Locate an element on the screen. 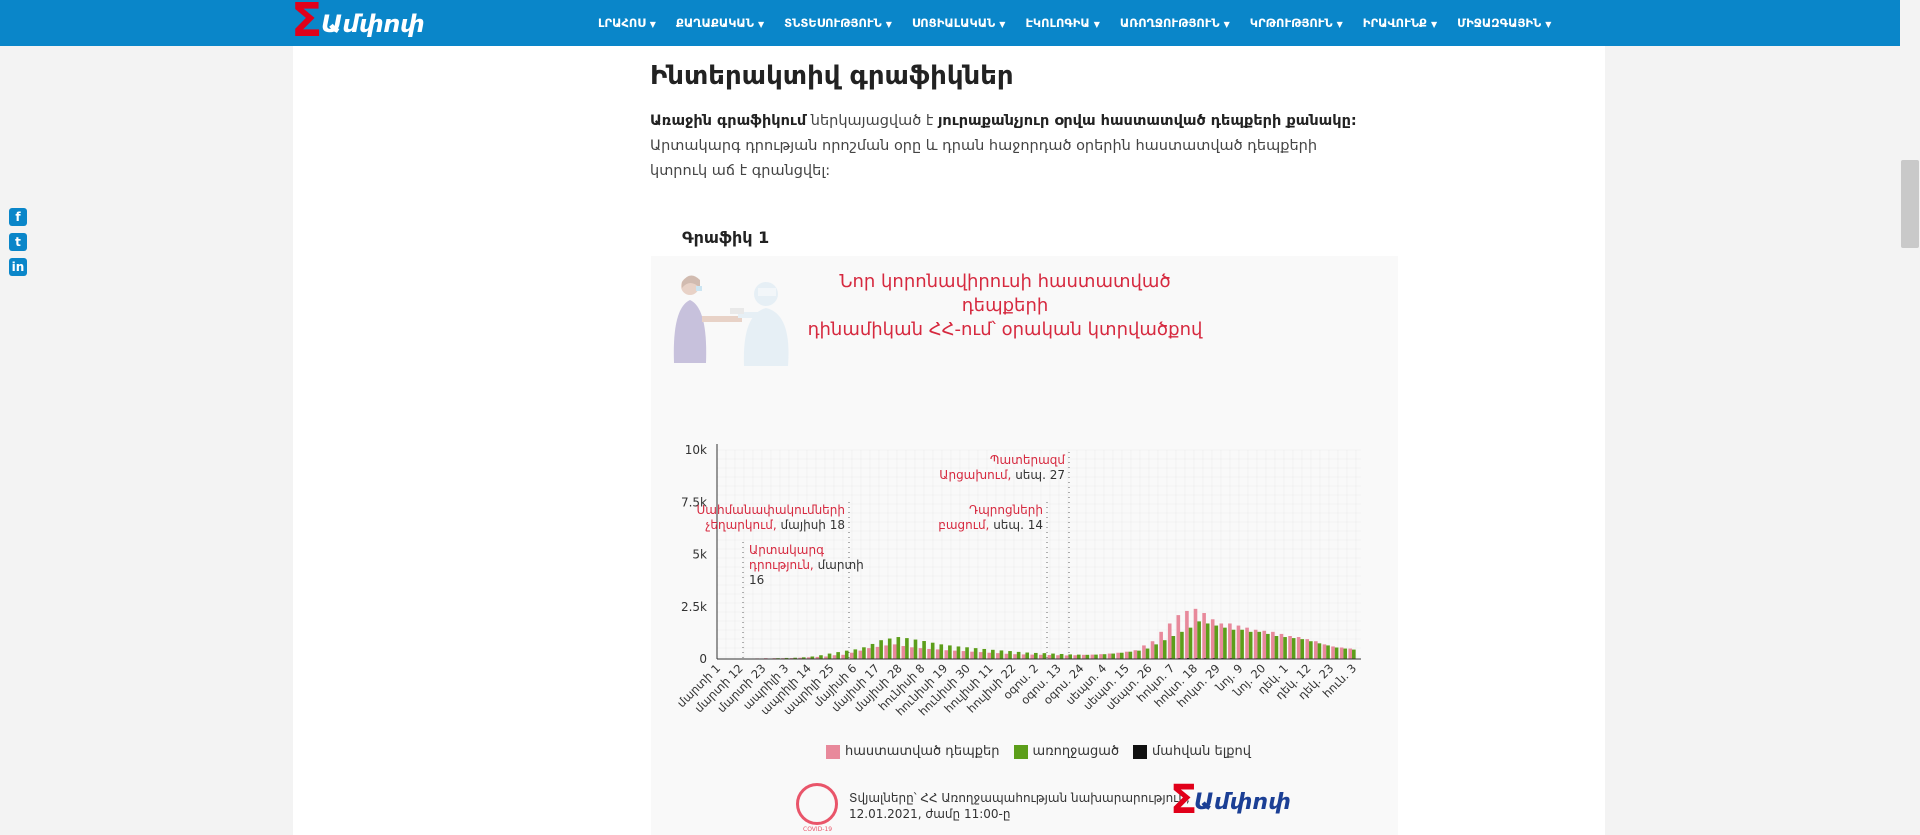  source-line2: 12.01.2021, ժամը 11:00-ը is located at coordinates (930, 814).